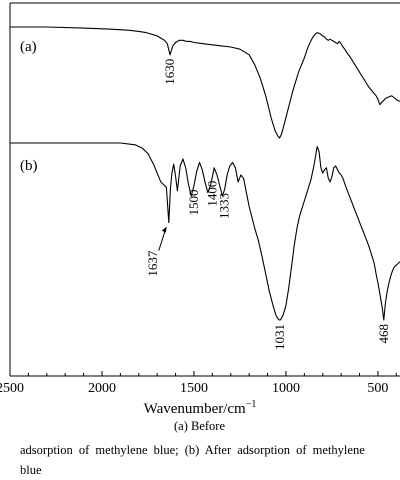 The image size is (400, 480). I want to click on arrow-head, so click(164, 229).